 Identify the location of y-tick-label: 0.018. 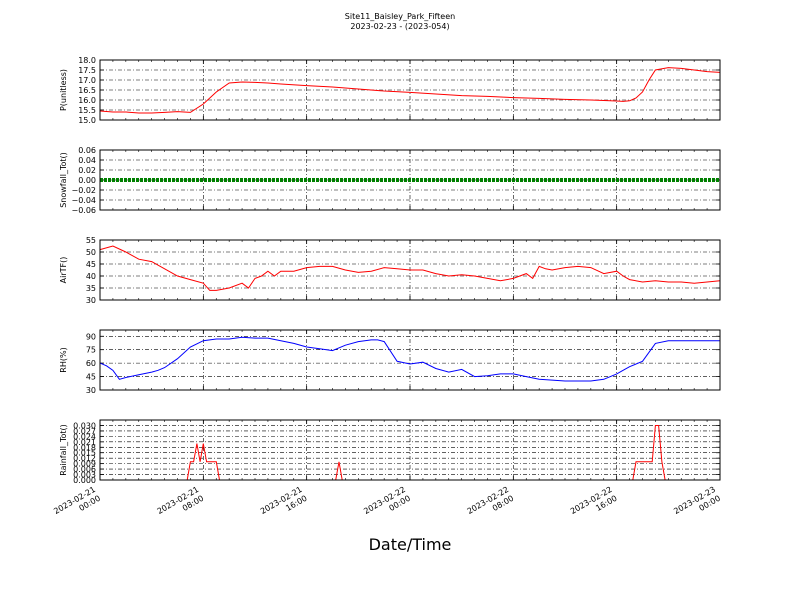
(84, 447).